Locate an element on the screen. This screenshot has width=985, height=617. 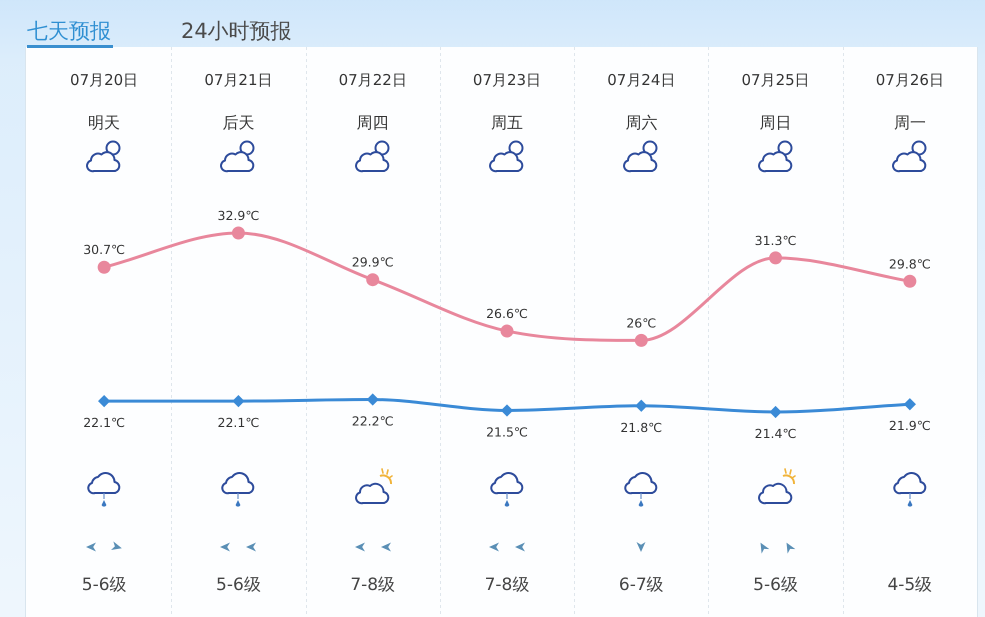
data-label: 22.2℃ is located at coordinates (373, 421).